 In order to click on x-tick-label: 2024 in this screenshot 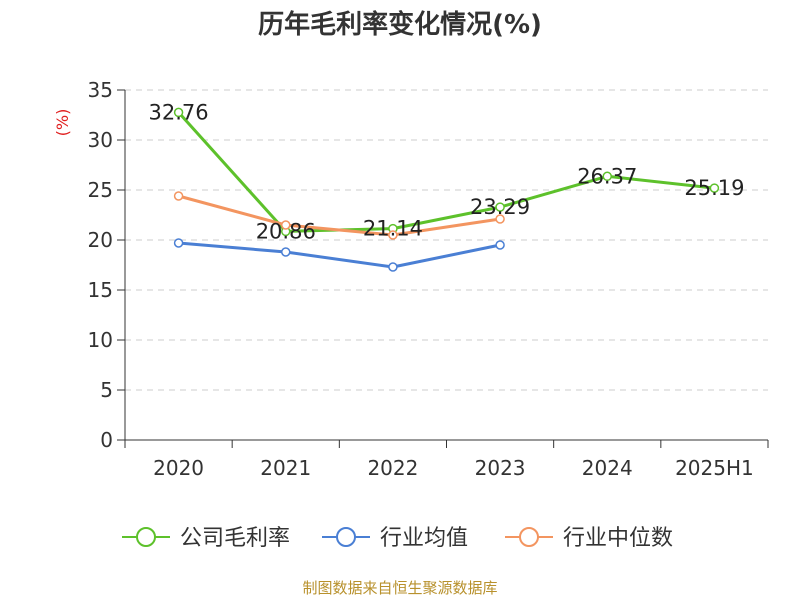, I will do `click(607, 468)`.